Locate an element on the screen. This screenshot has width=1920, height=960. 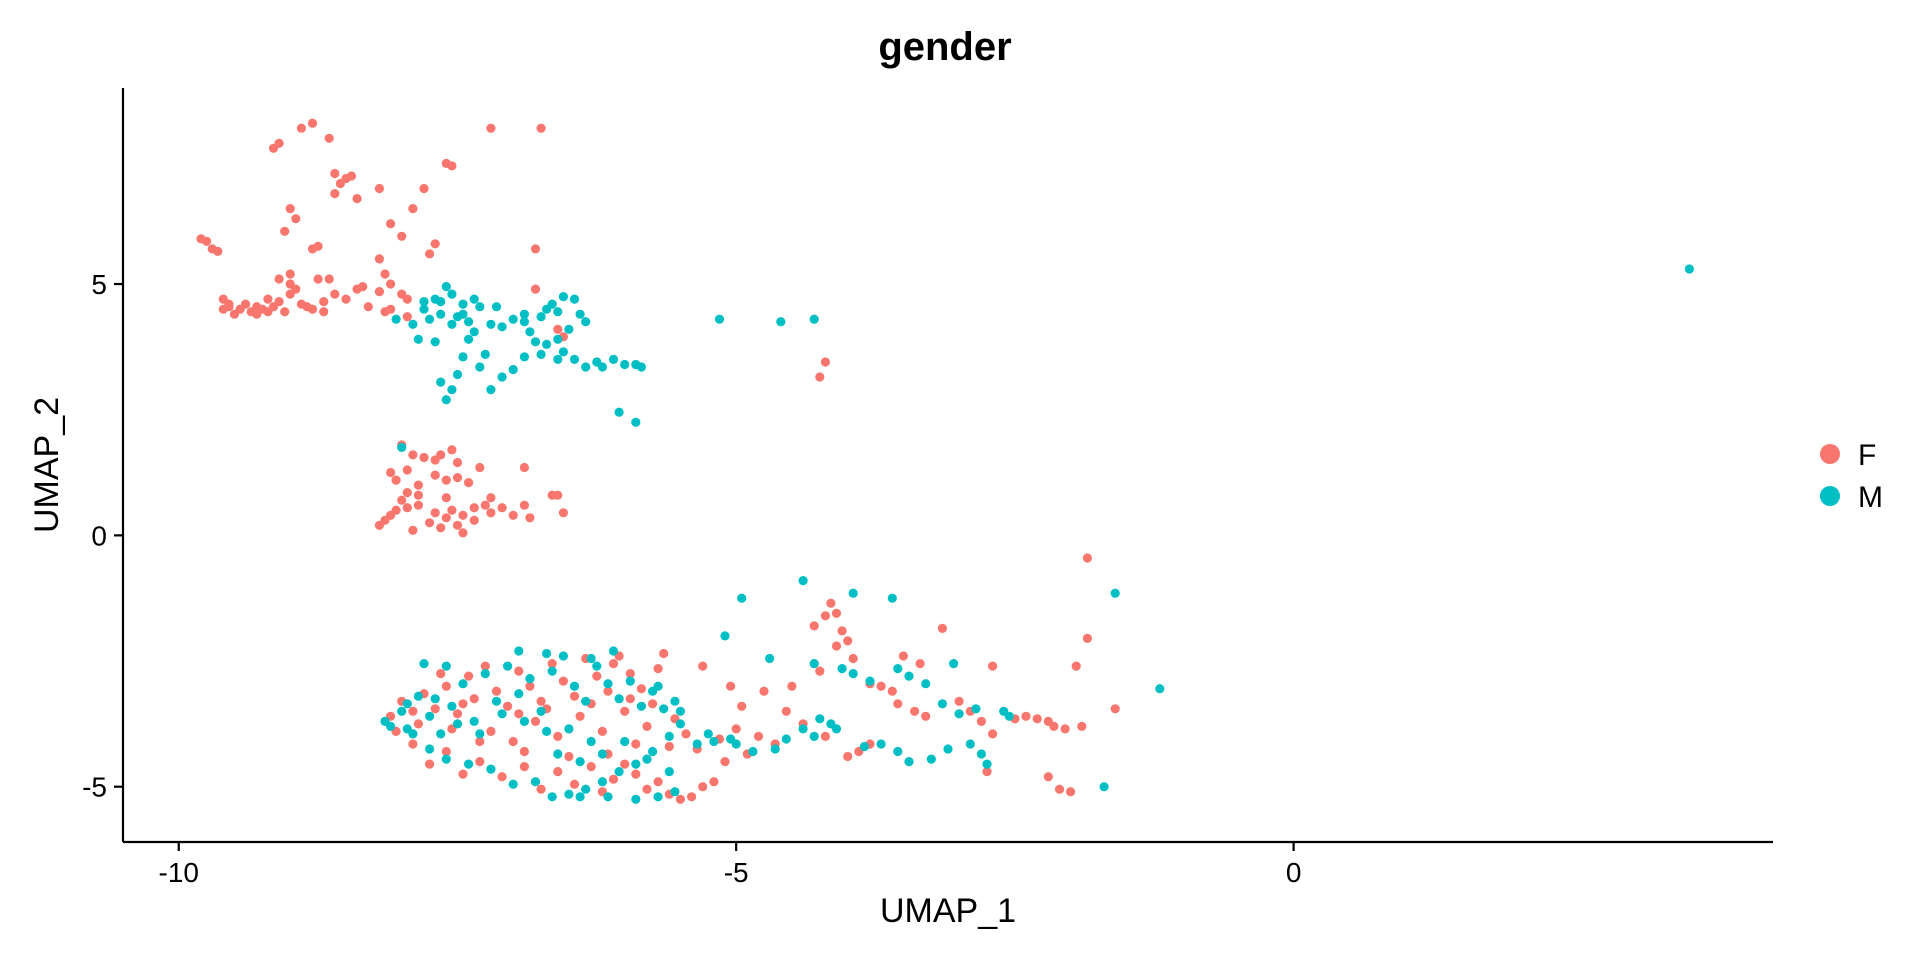
x-tick-label: -10 is located at coordinates (179, 872).